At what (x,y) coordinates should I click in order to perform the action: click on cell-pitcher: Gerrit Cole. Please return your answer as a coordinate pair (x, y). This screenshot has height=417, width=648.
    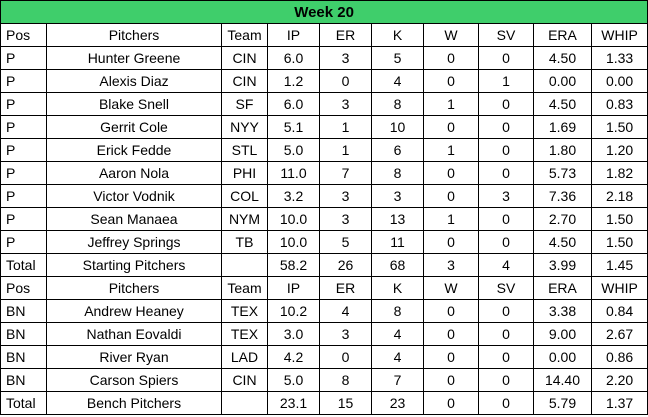
    Looking at the image, I should click on (134, 127).